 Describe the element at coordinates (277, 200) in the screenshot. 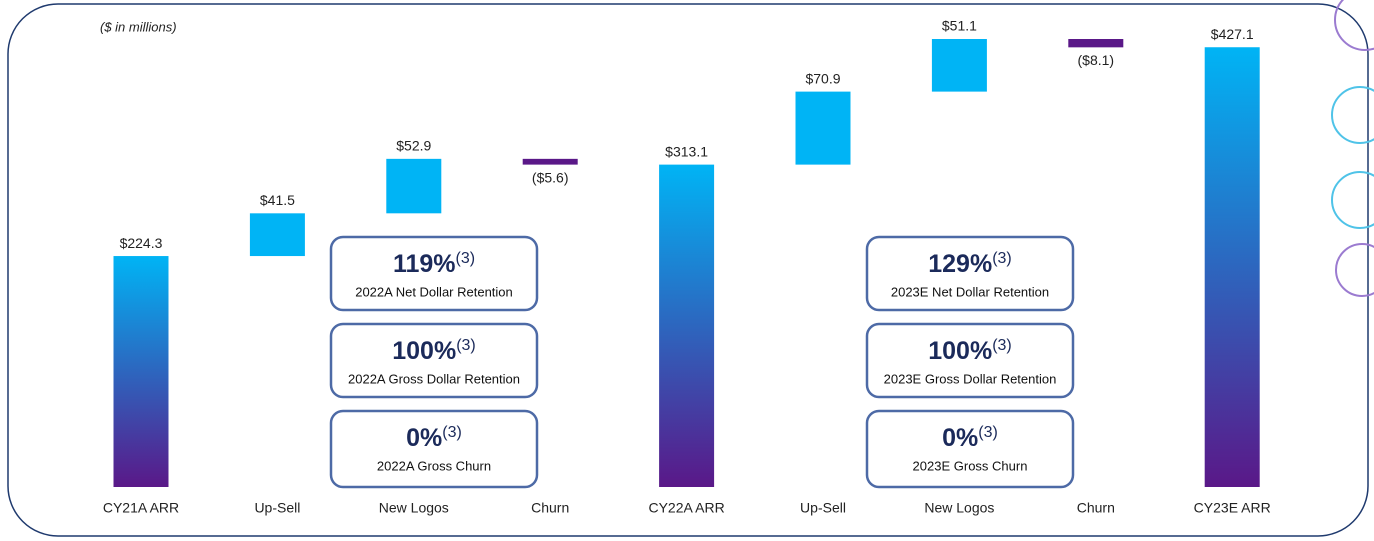

I see `value-label: $41.5` at that location.